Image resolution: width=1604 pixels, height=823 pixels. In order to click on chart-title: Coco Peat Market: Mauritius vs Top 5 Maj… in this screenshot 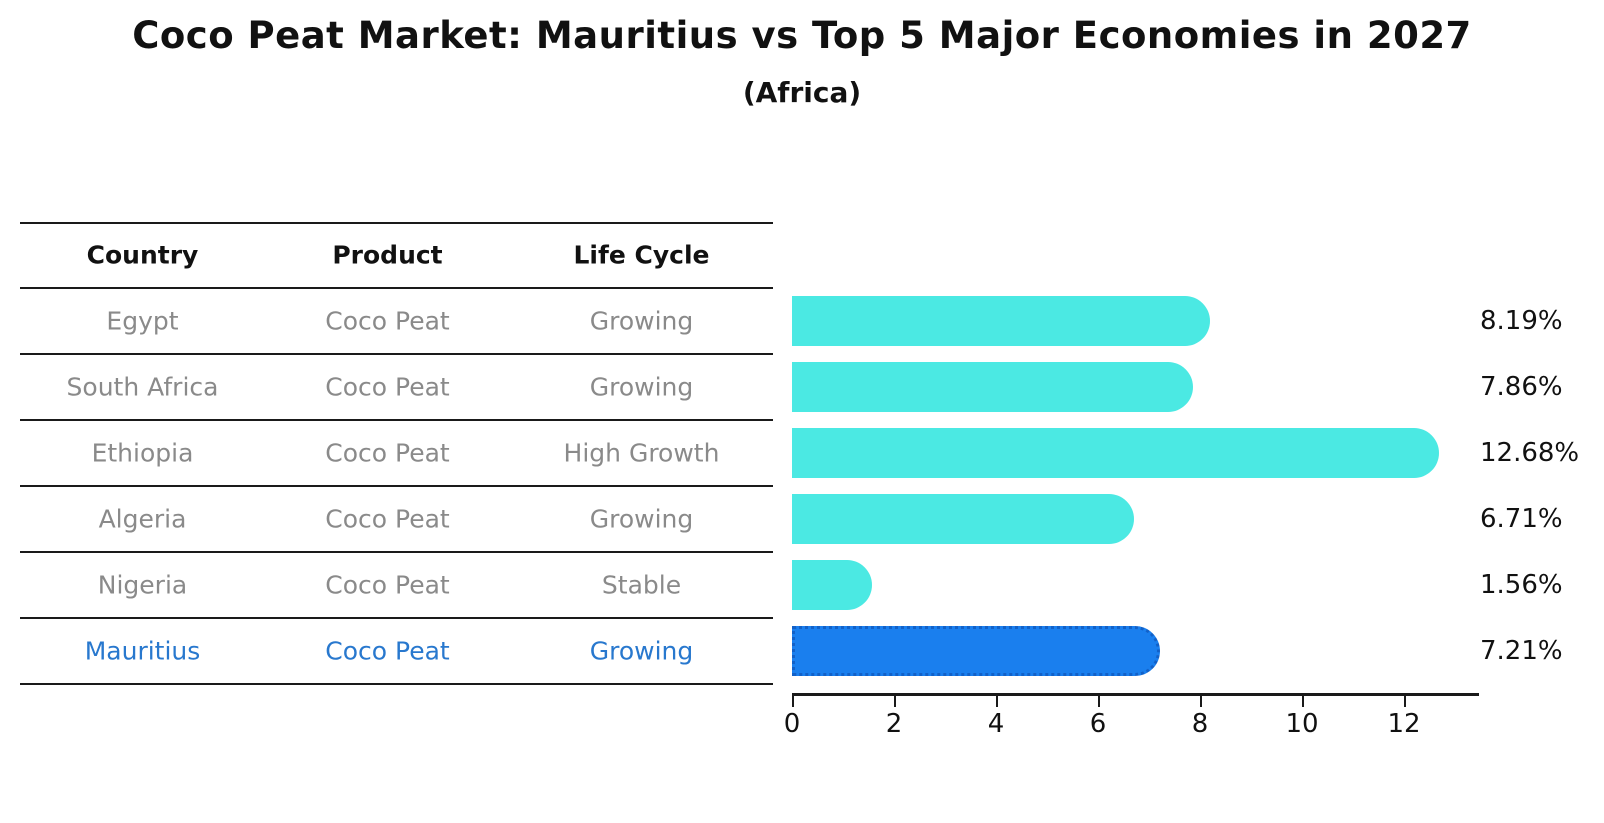, I will do `click(802, 35)`.